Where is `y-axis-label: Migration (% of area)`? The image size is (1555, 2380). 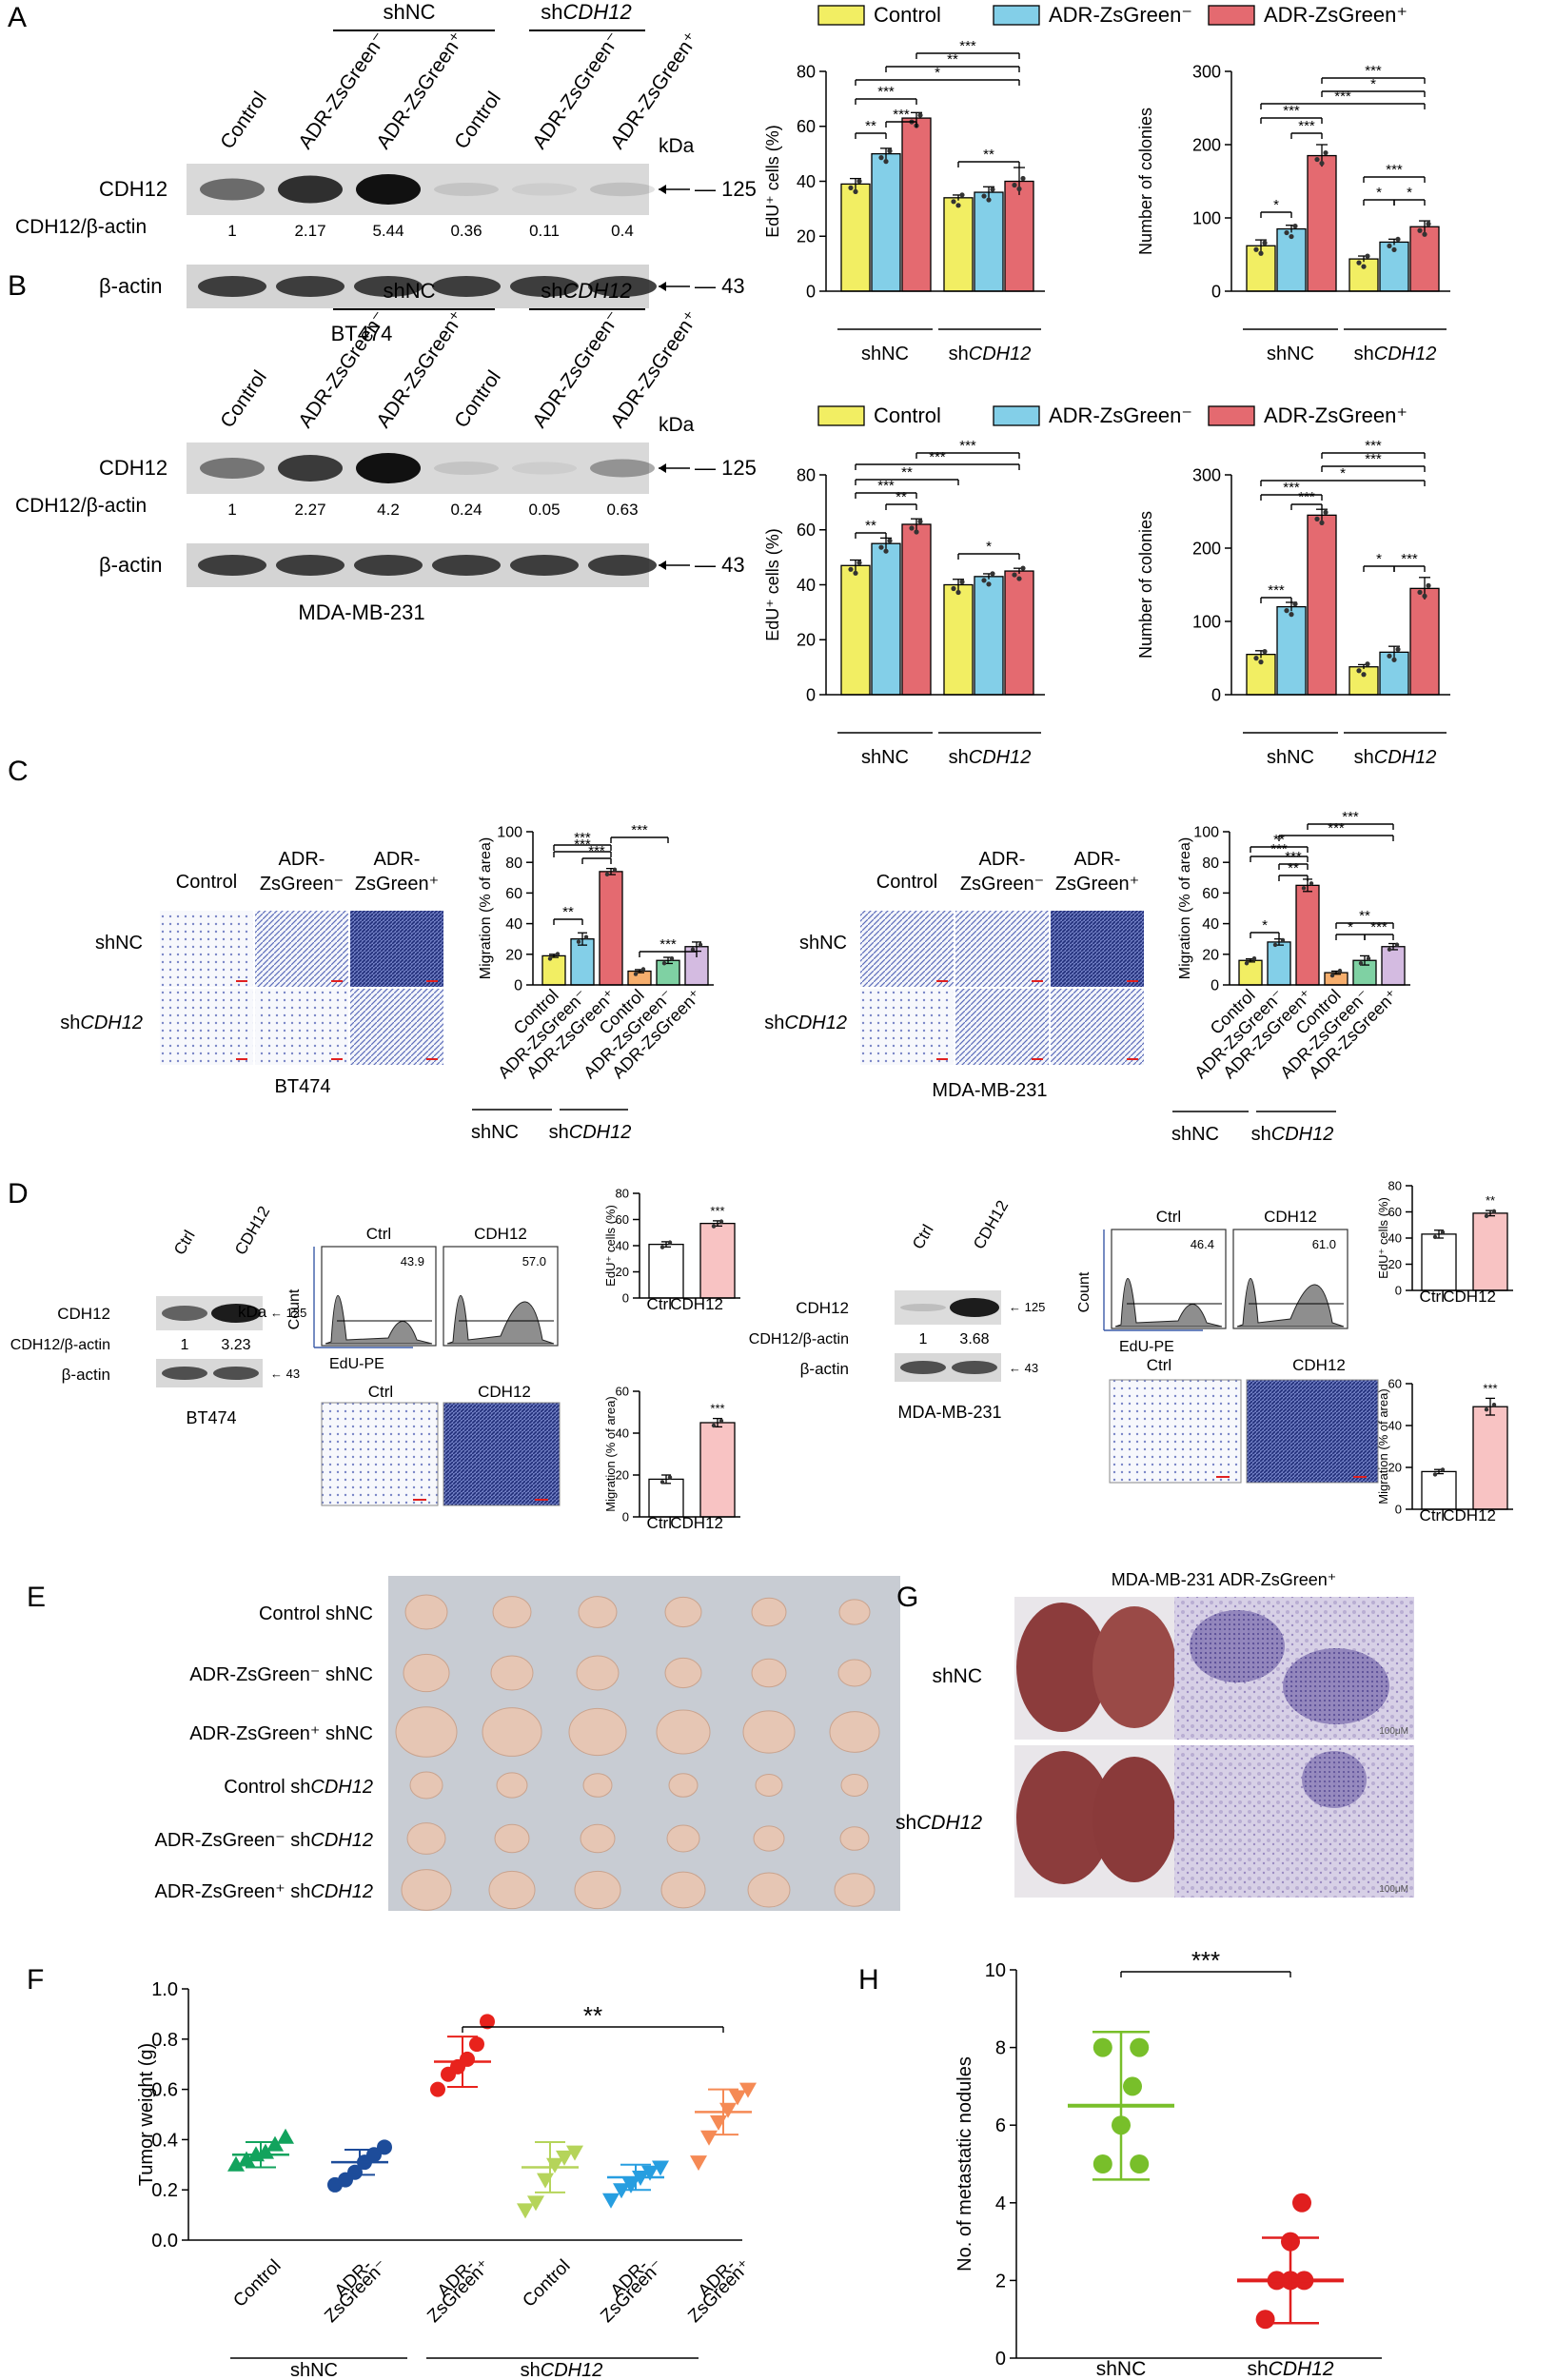 y-axis-label: Migration (% of area) is located at coordinates (486, 908).